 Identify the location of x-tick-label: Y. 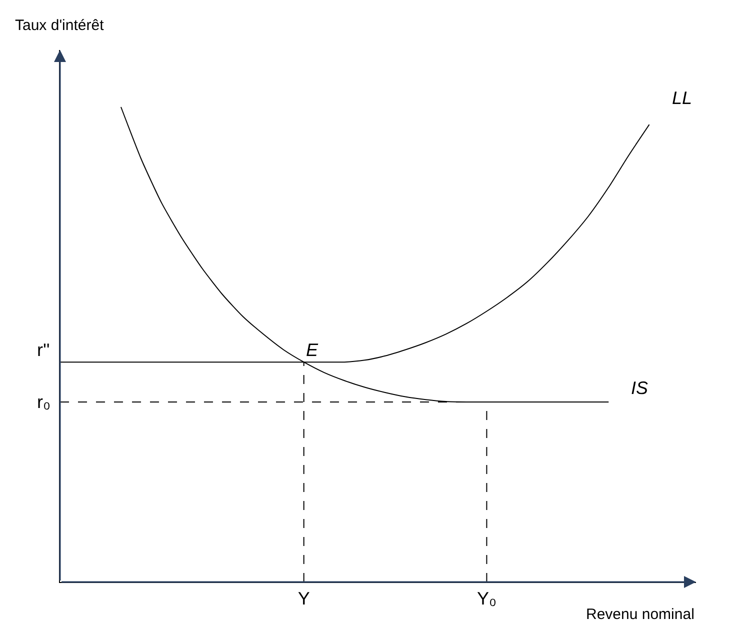
(304, 598).